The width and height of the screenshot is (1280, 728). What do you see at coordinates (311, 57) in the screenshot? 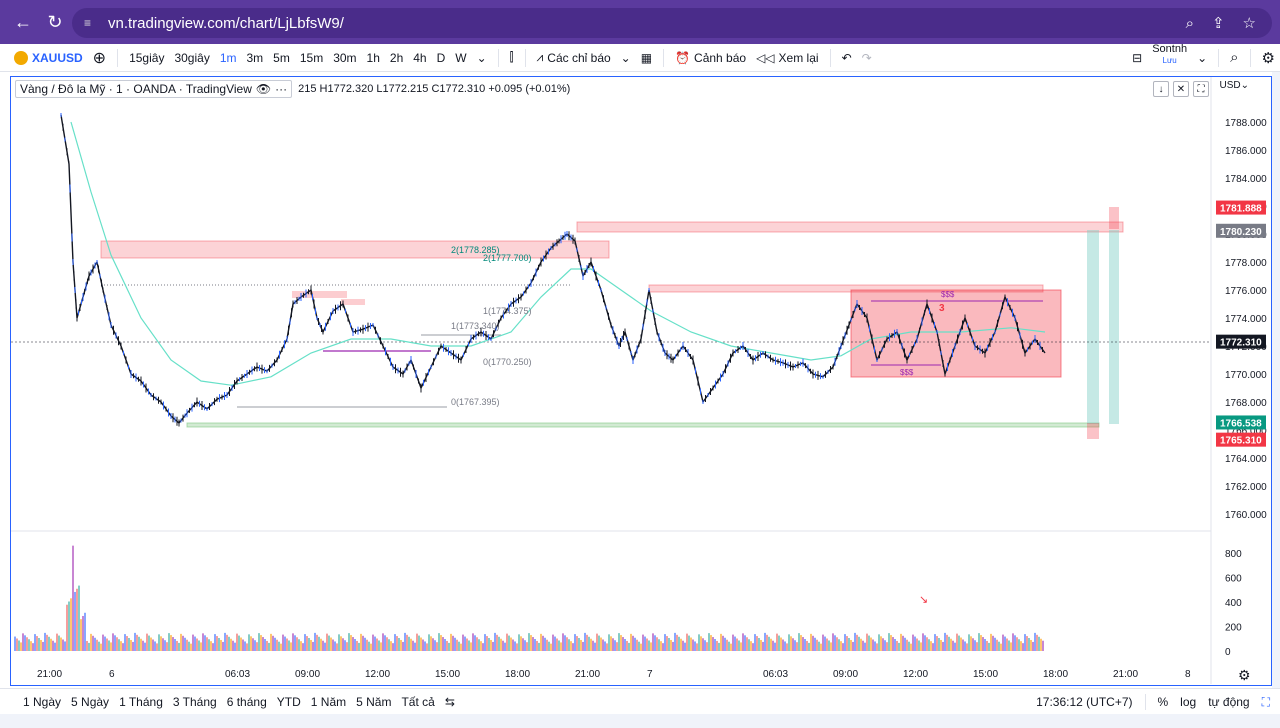
I see `interval-5: 15m` at bounding box center [311, 57].